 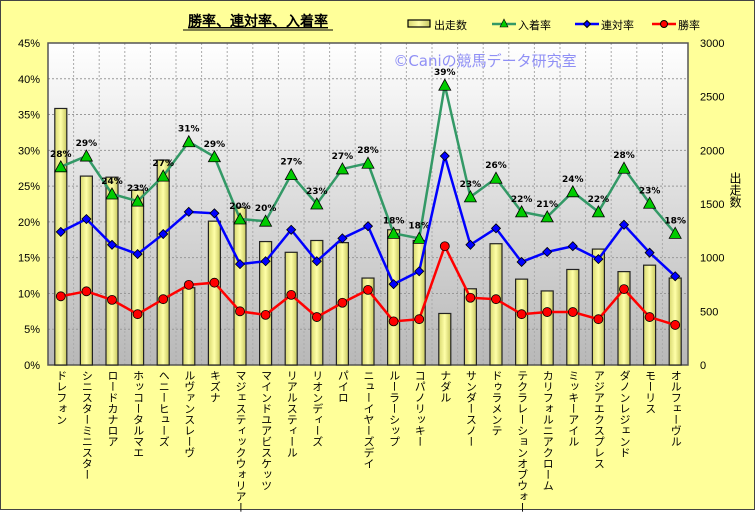 What do you see at coordinates (712, 44) in the screenshot?
I see `y-tick-right: 3000` at bounding box center [712, 44].